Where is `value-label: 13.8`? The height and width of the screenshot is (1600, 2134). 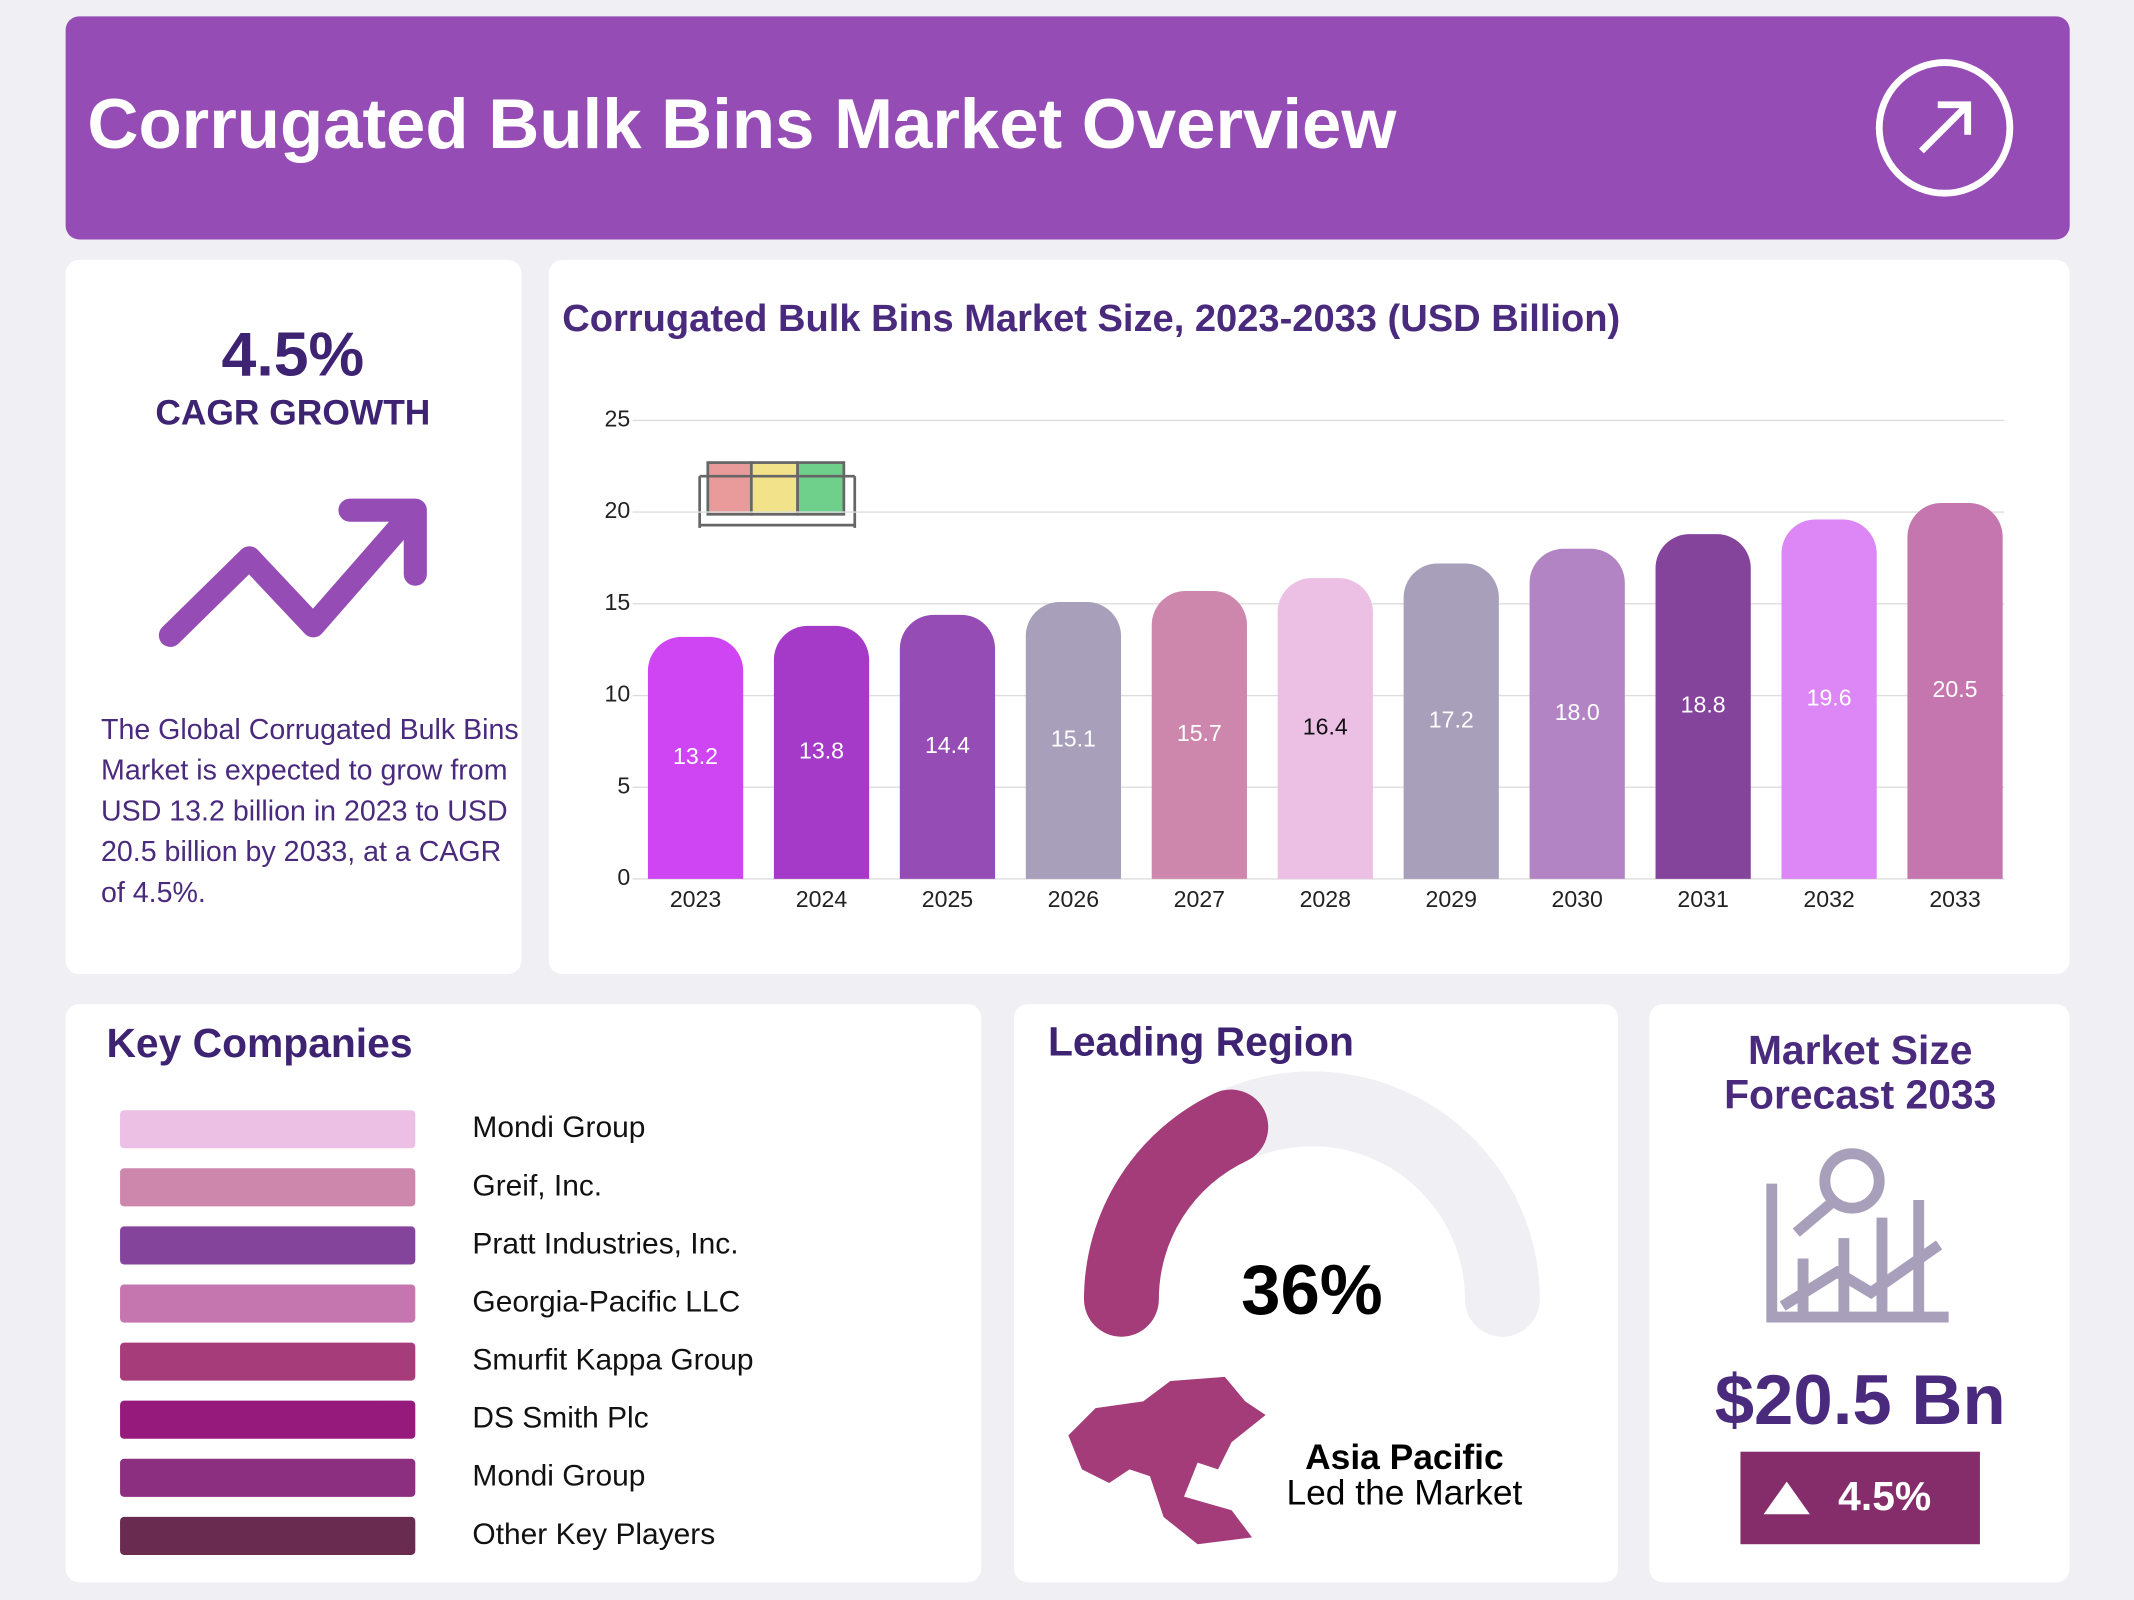 value-label: 13.8 is located at coordinates (821, 750).